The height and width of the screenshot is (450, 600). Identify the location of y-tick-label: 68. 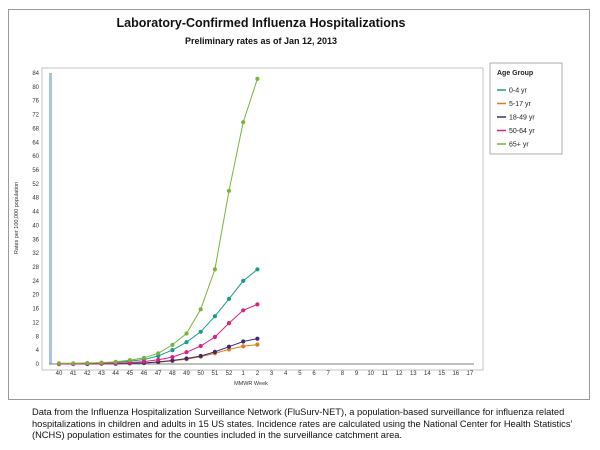
(35, 129).